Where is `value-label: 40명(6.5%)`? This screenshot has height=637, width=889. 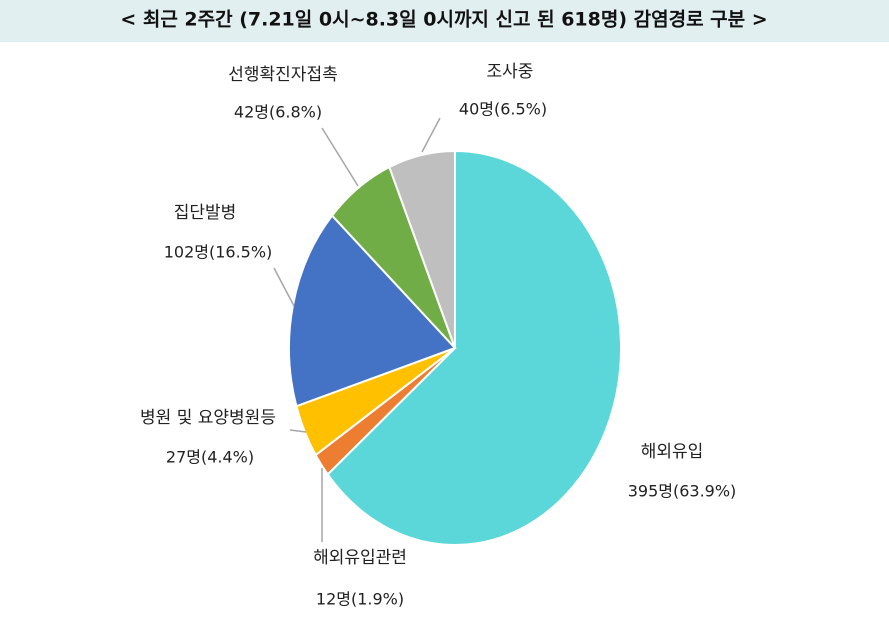
value-label: 40명(6.5%) is located at coordinates (503, 109).